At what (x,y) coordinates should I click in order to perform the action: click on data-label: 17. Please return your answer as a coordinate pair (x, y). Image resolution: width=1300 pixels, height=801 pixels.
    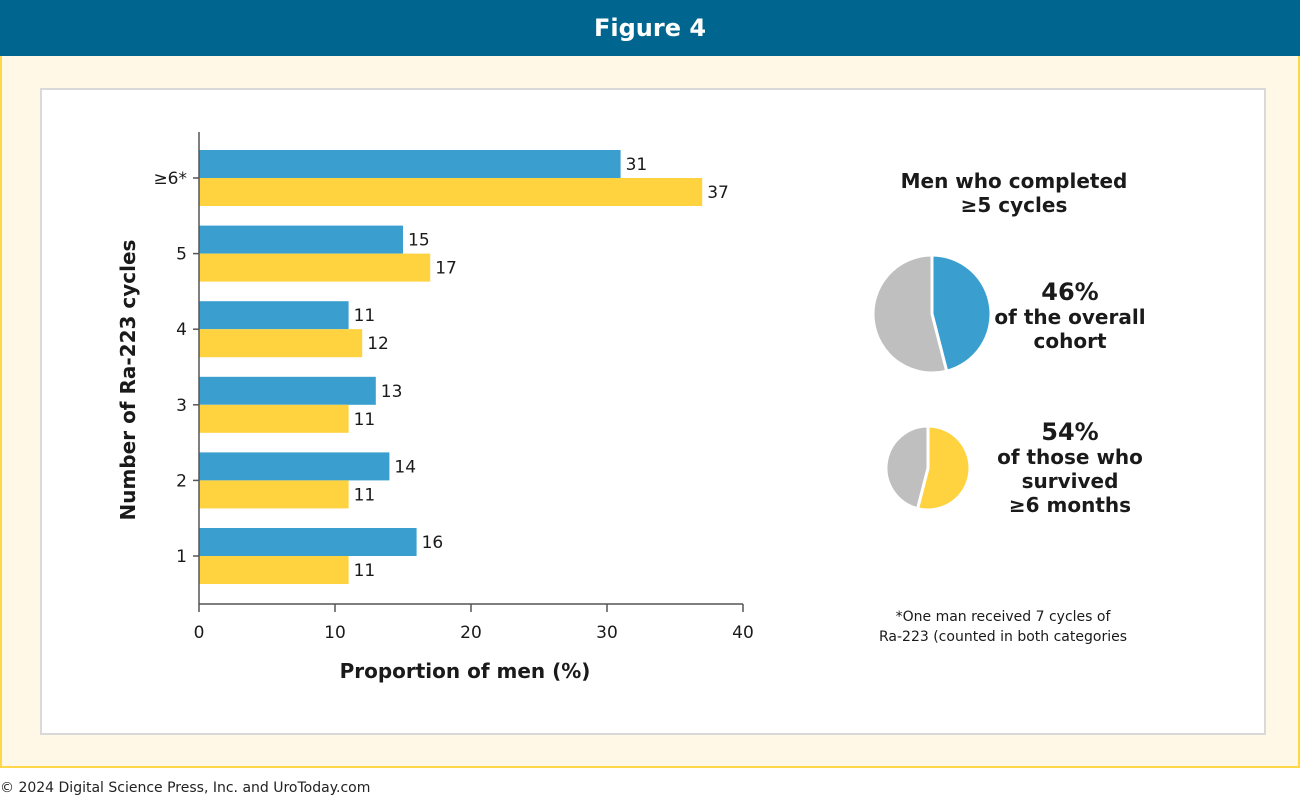
    Looking at the image, I should click on (446, 269).